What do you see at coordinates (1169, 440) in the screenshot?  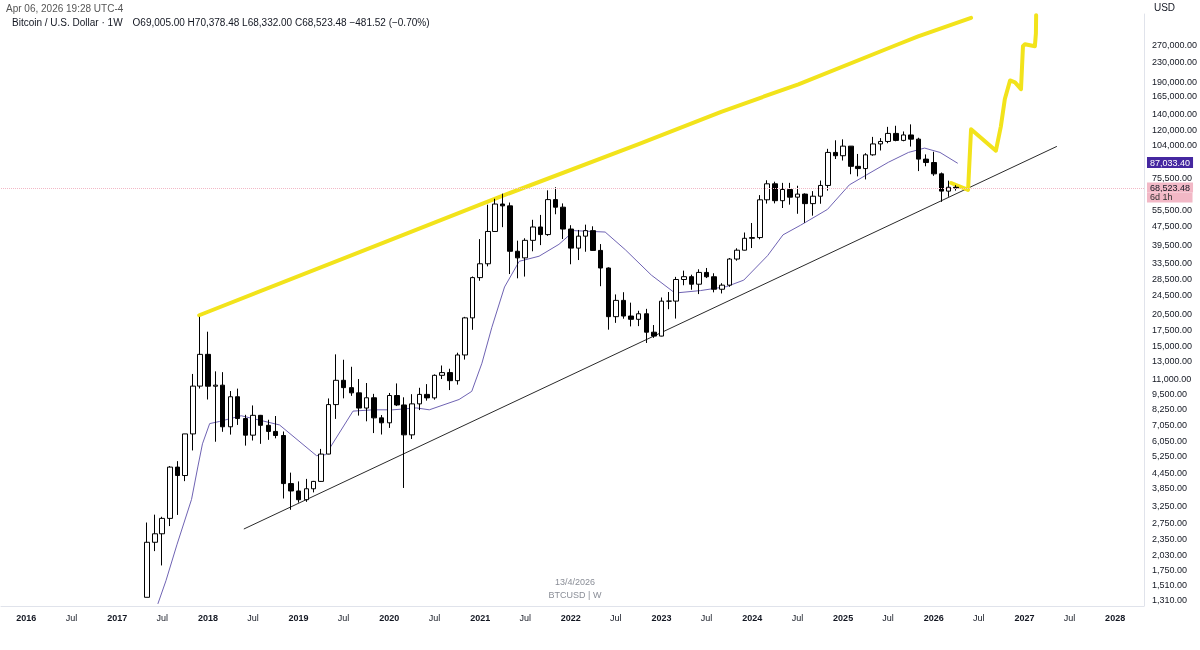 I see `y-tick-label: 6,050.00` at bounding box center [1169, 440].